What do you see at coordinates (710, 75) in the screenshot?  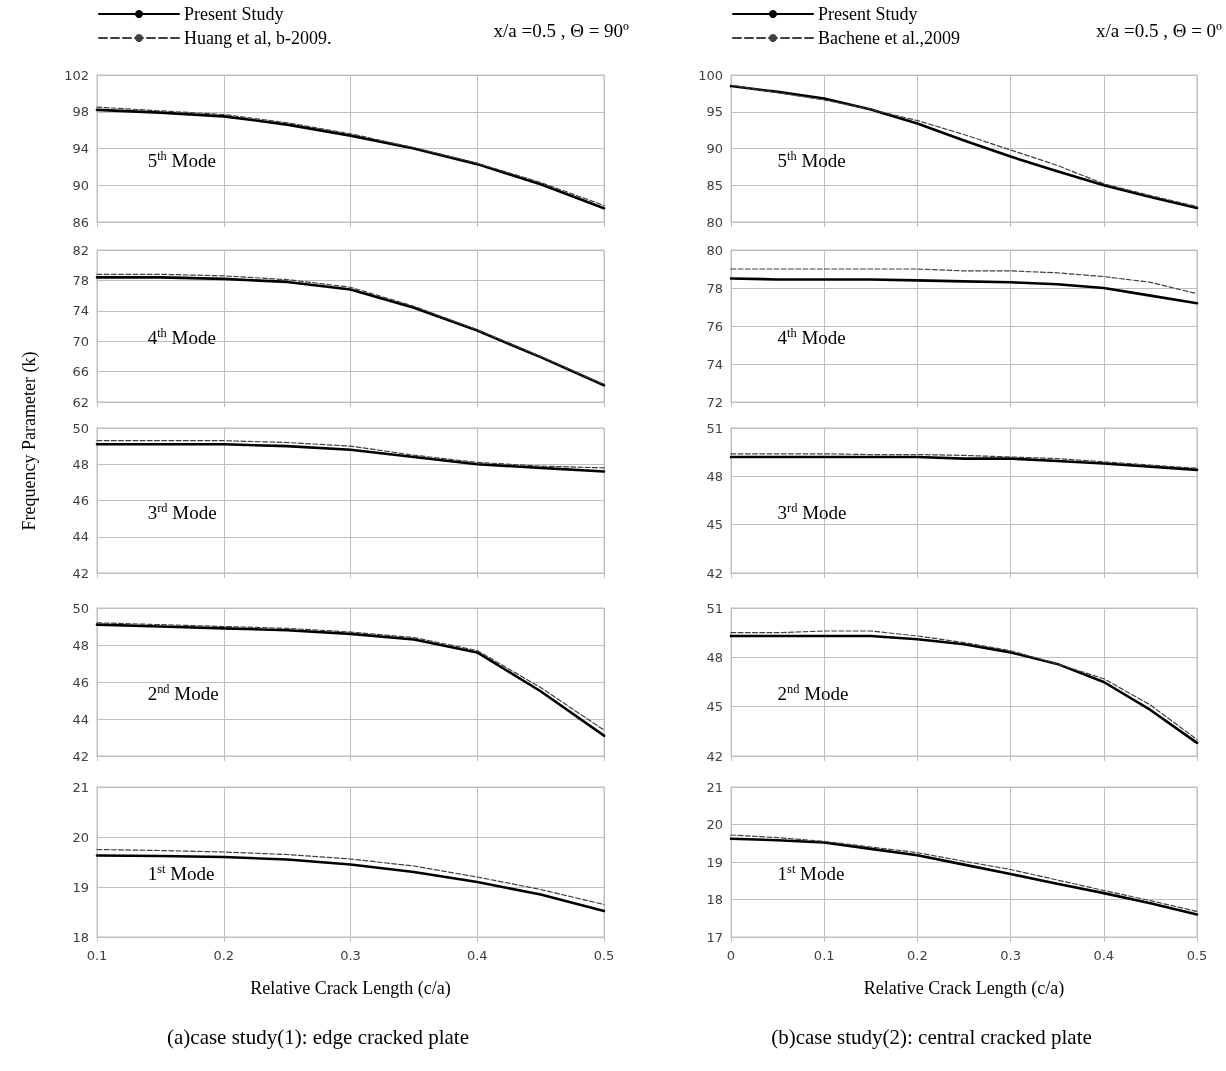 I see `y-tick-label: 100` at bounding box center [710, 75].